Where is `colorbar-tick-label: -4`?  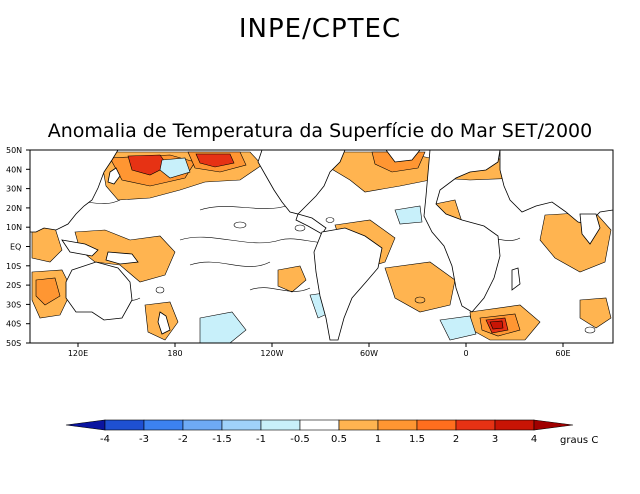 colorbar-tick-label: -4 is located at coordinates (105, 439).